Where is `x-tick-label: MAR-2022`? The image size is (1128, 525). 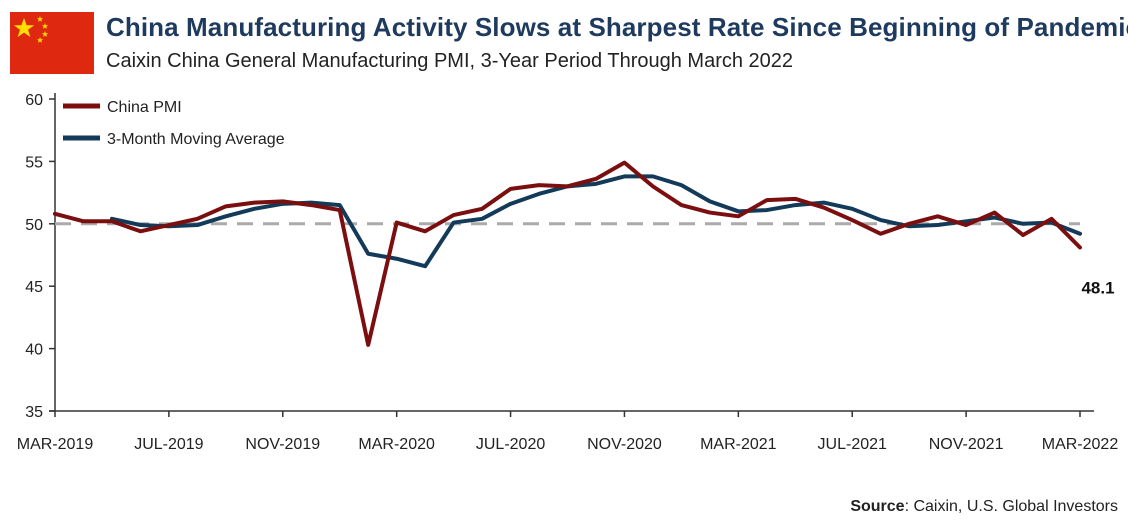
x-tick-label: MAR-2022 is located at coordinates (1080, 444).